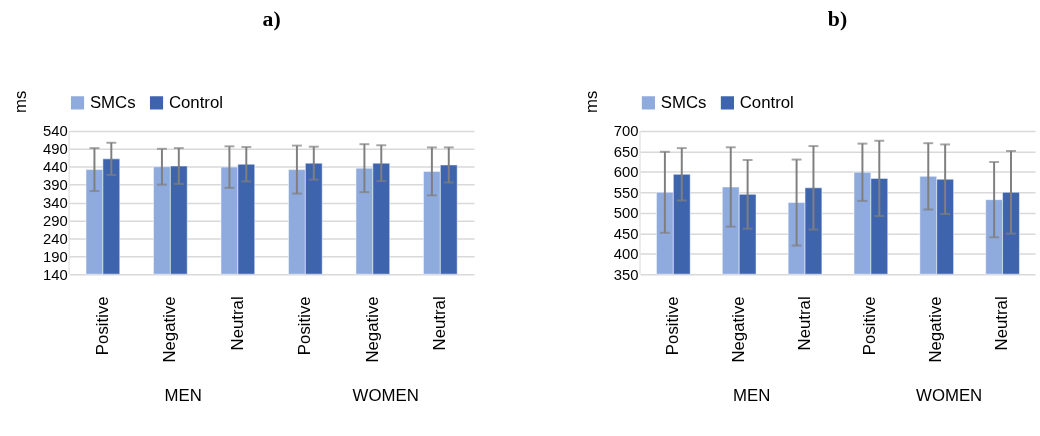  I want to click on y-tick-label: 140, so click(55, 274).